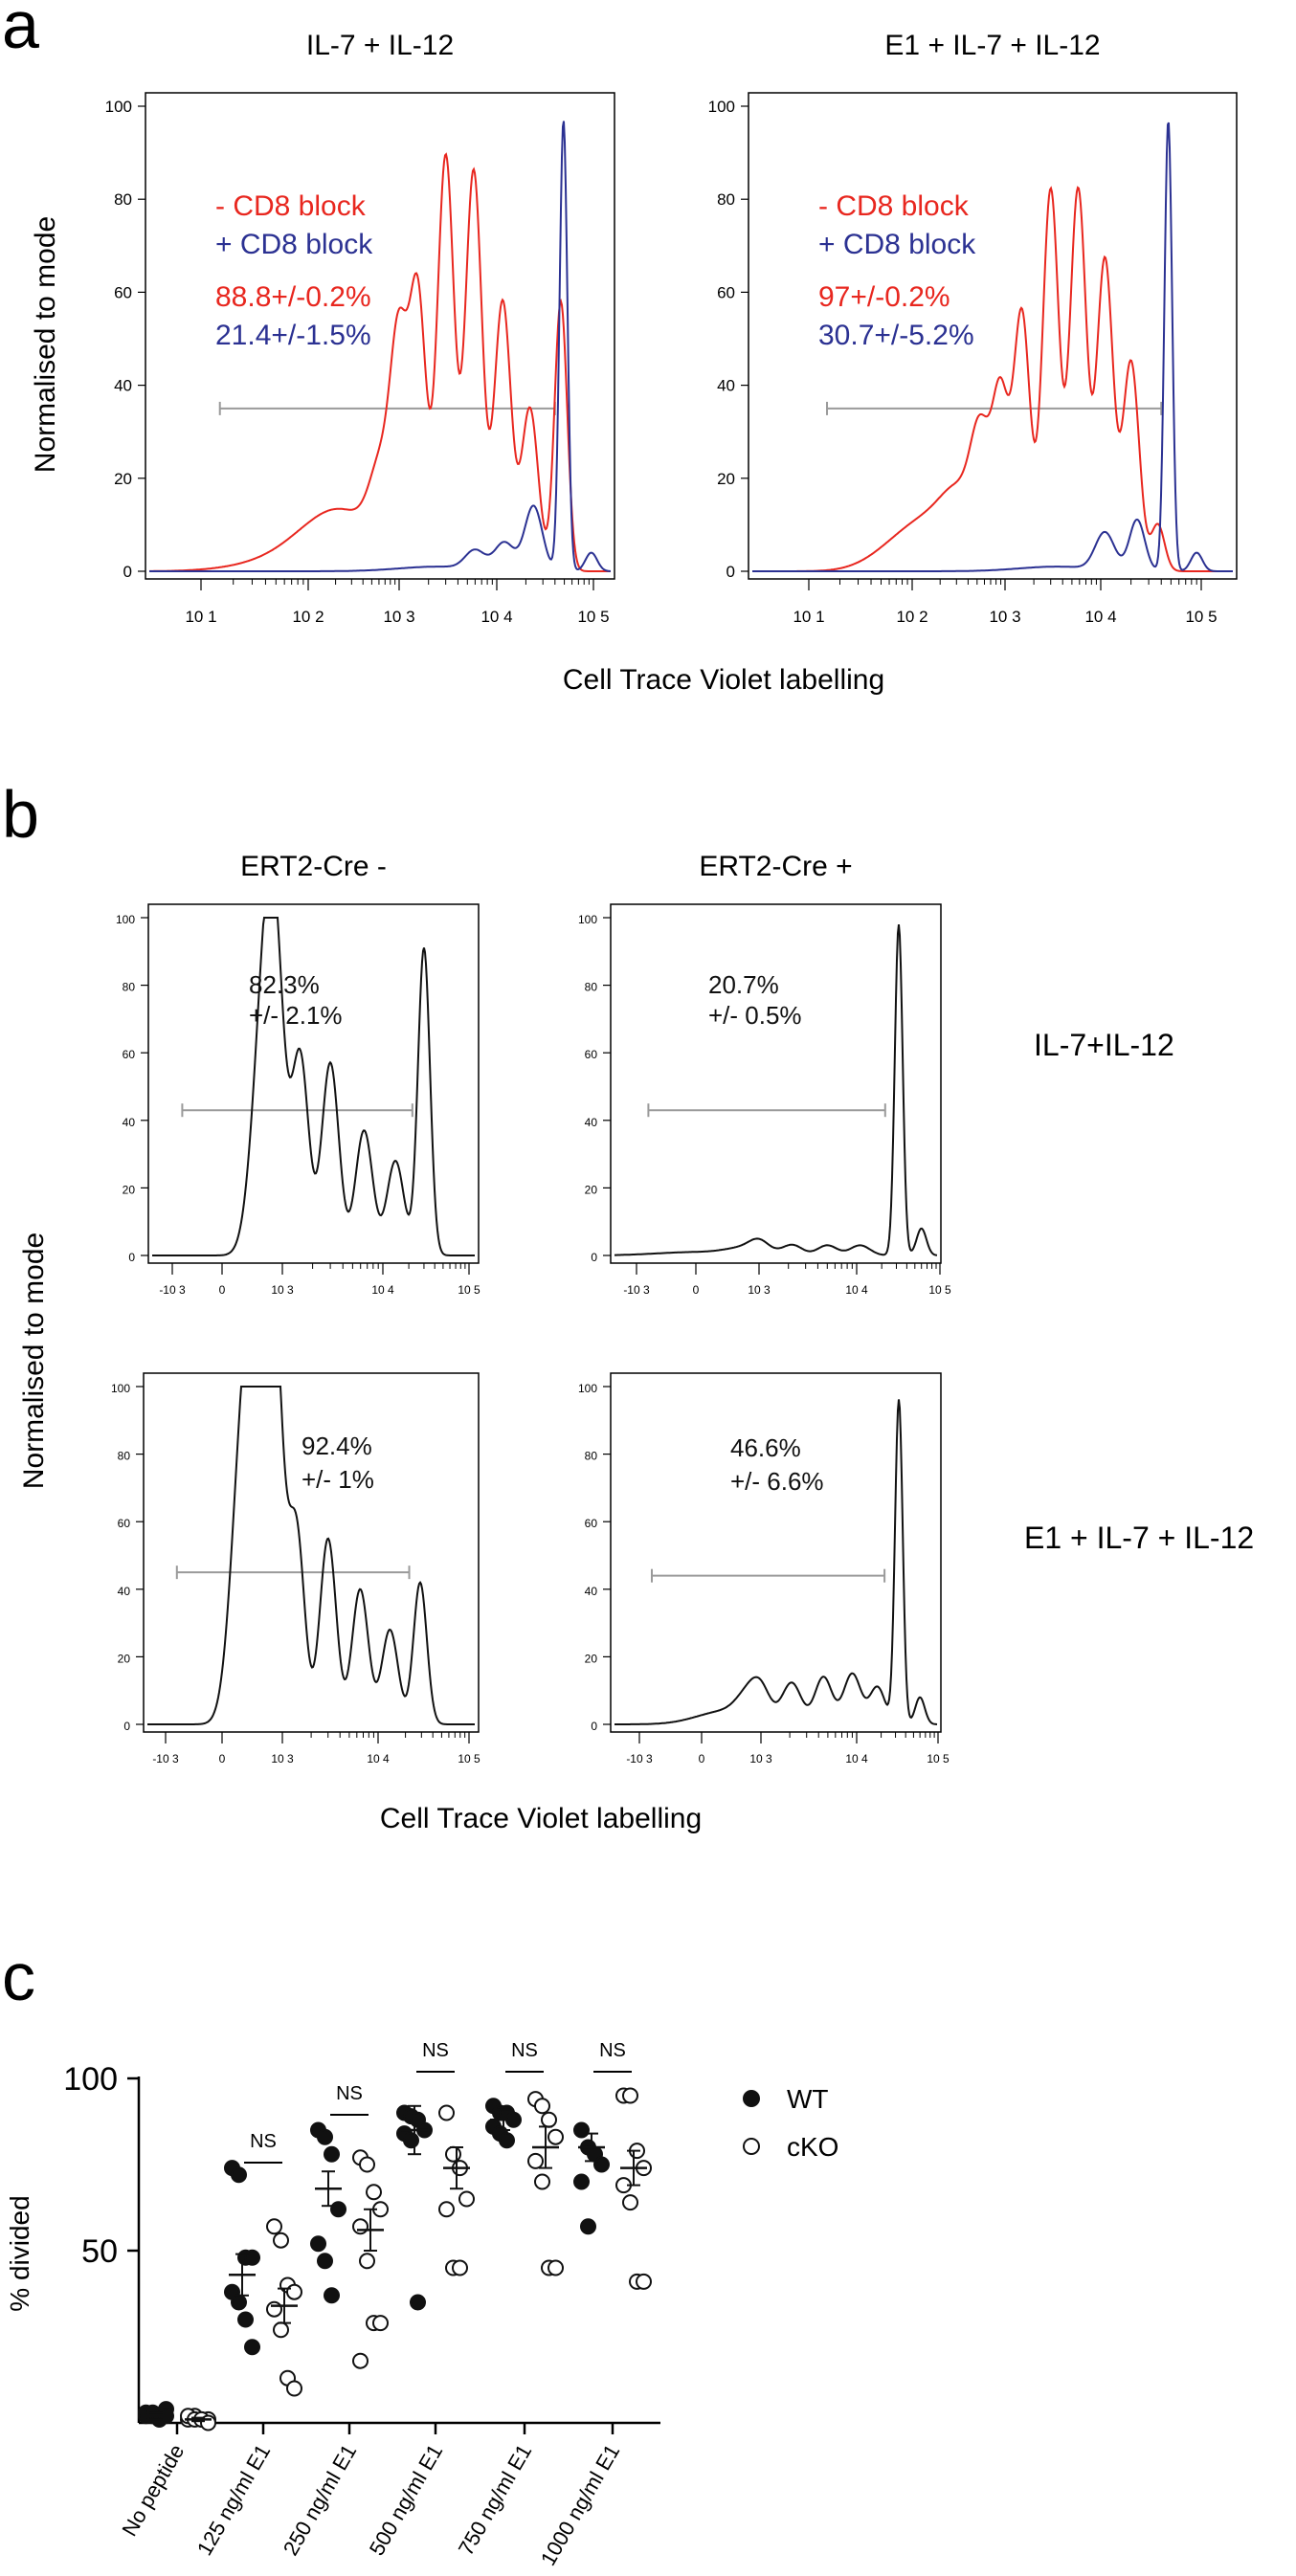  I want to click on x-tick-label: 10 2, so click(308, 617).